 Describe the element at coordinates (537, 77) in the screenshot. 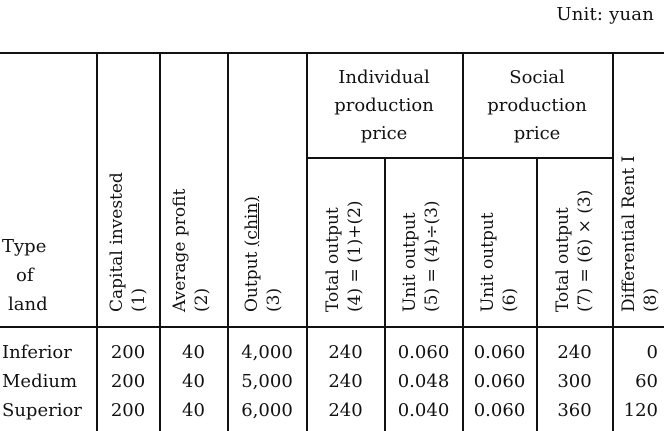

I see `social-header-line-1: Social` at that location.